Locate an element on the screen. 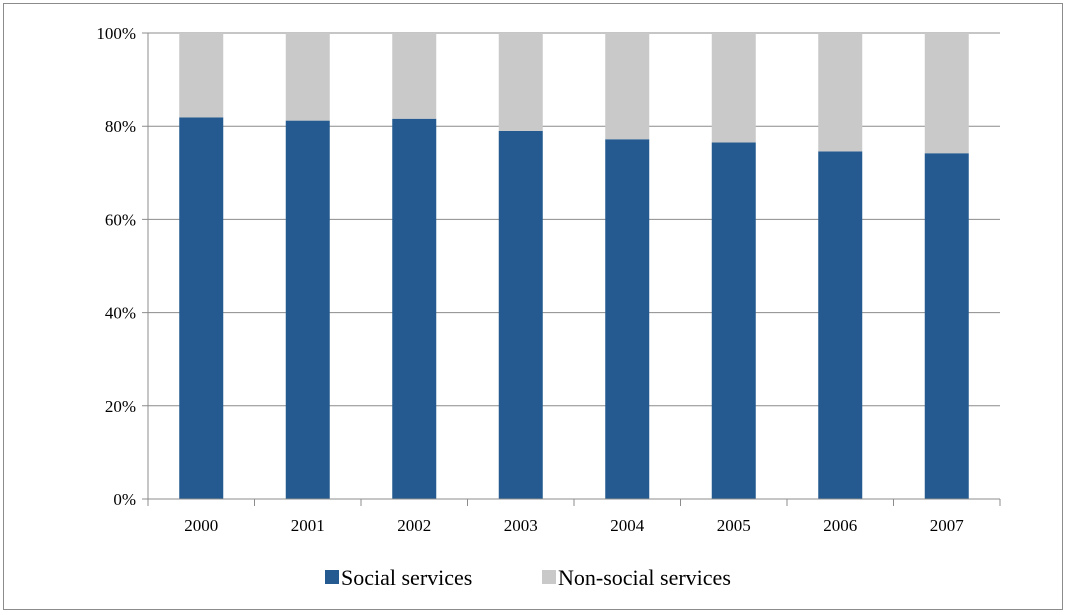  bar-non-social-services-2007 is located at coordinates (946, 93).